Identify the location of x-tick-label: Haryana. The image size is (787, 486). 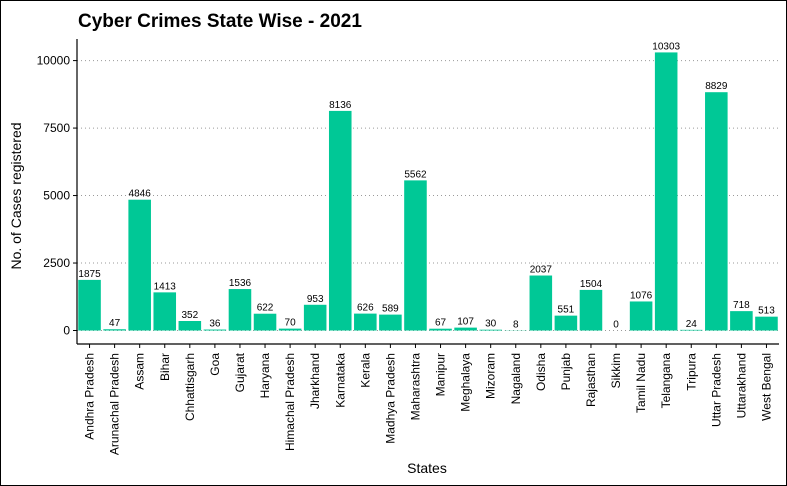
(265, 376).